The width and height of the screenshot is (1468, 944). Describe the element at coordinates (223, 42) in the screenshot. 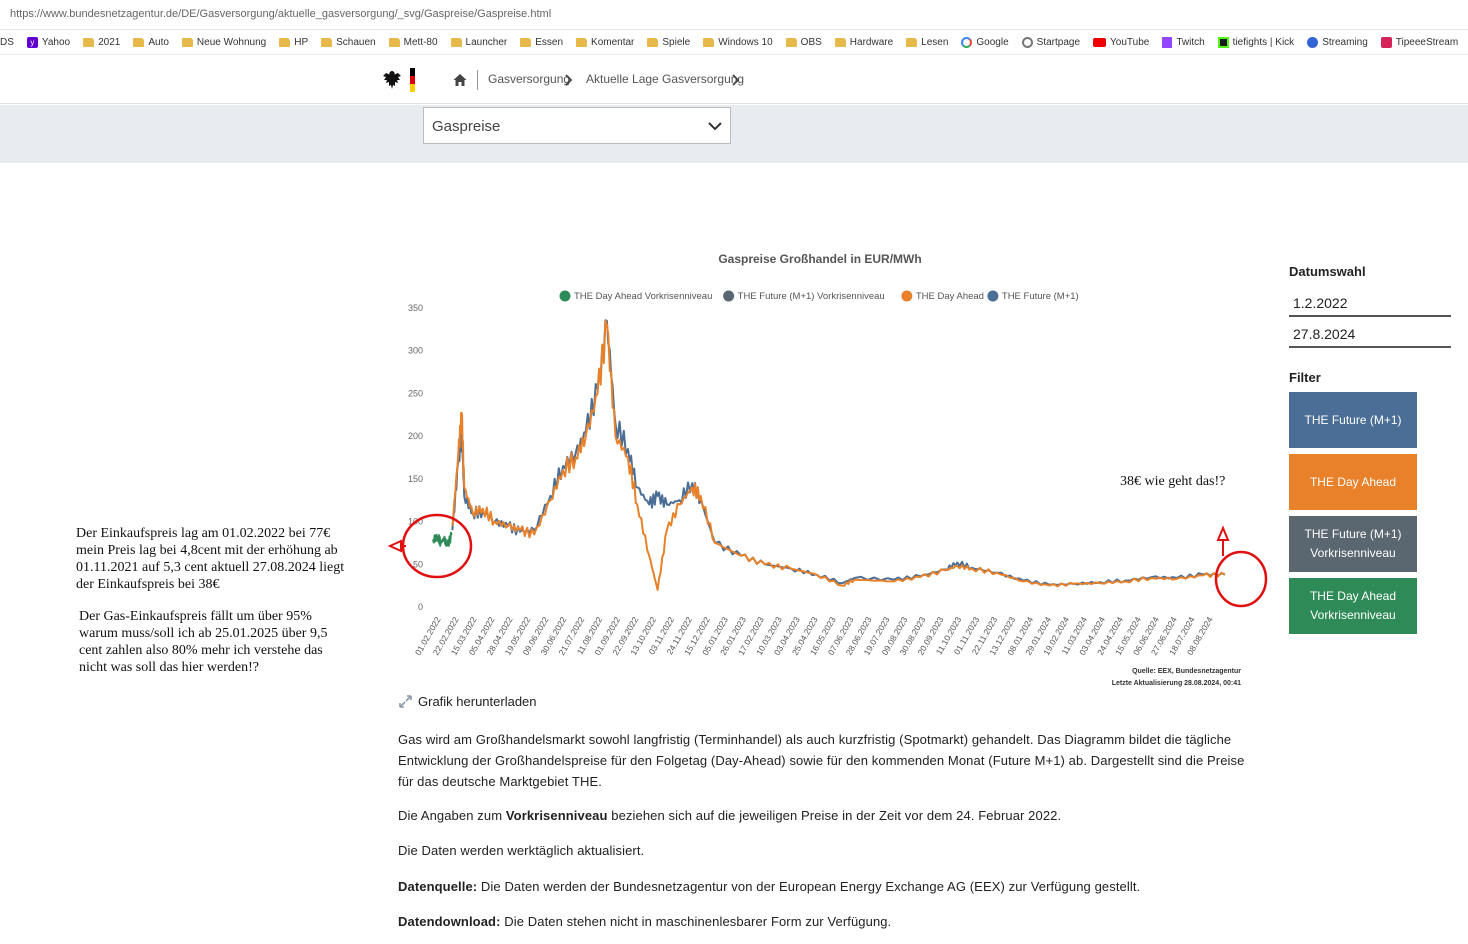

I see `bookmark-item: Neue Wohnung` at that location.